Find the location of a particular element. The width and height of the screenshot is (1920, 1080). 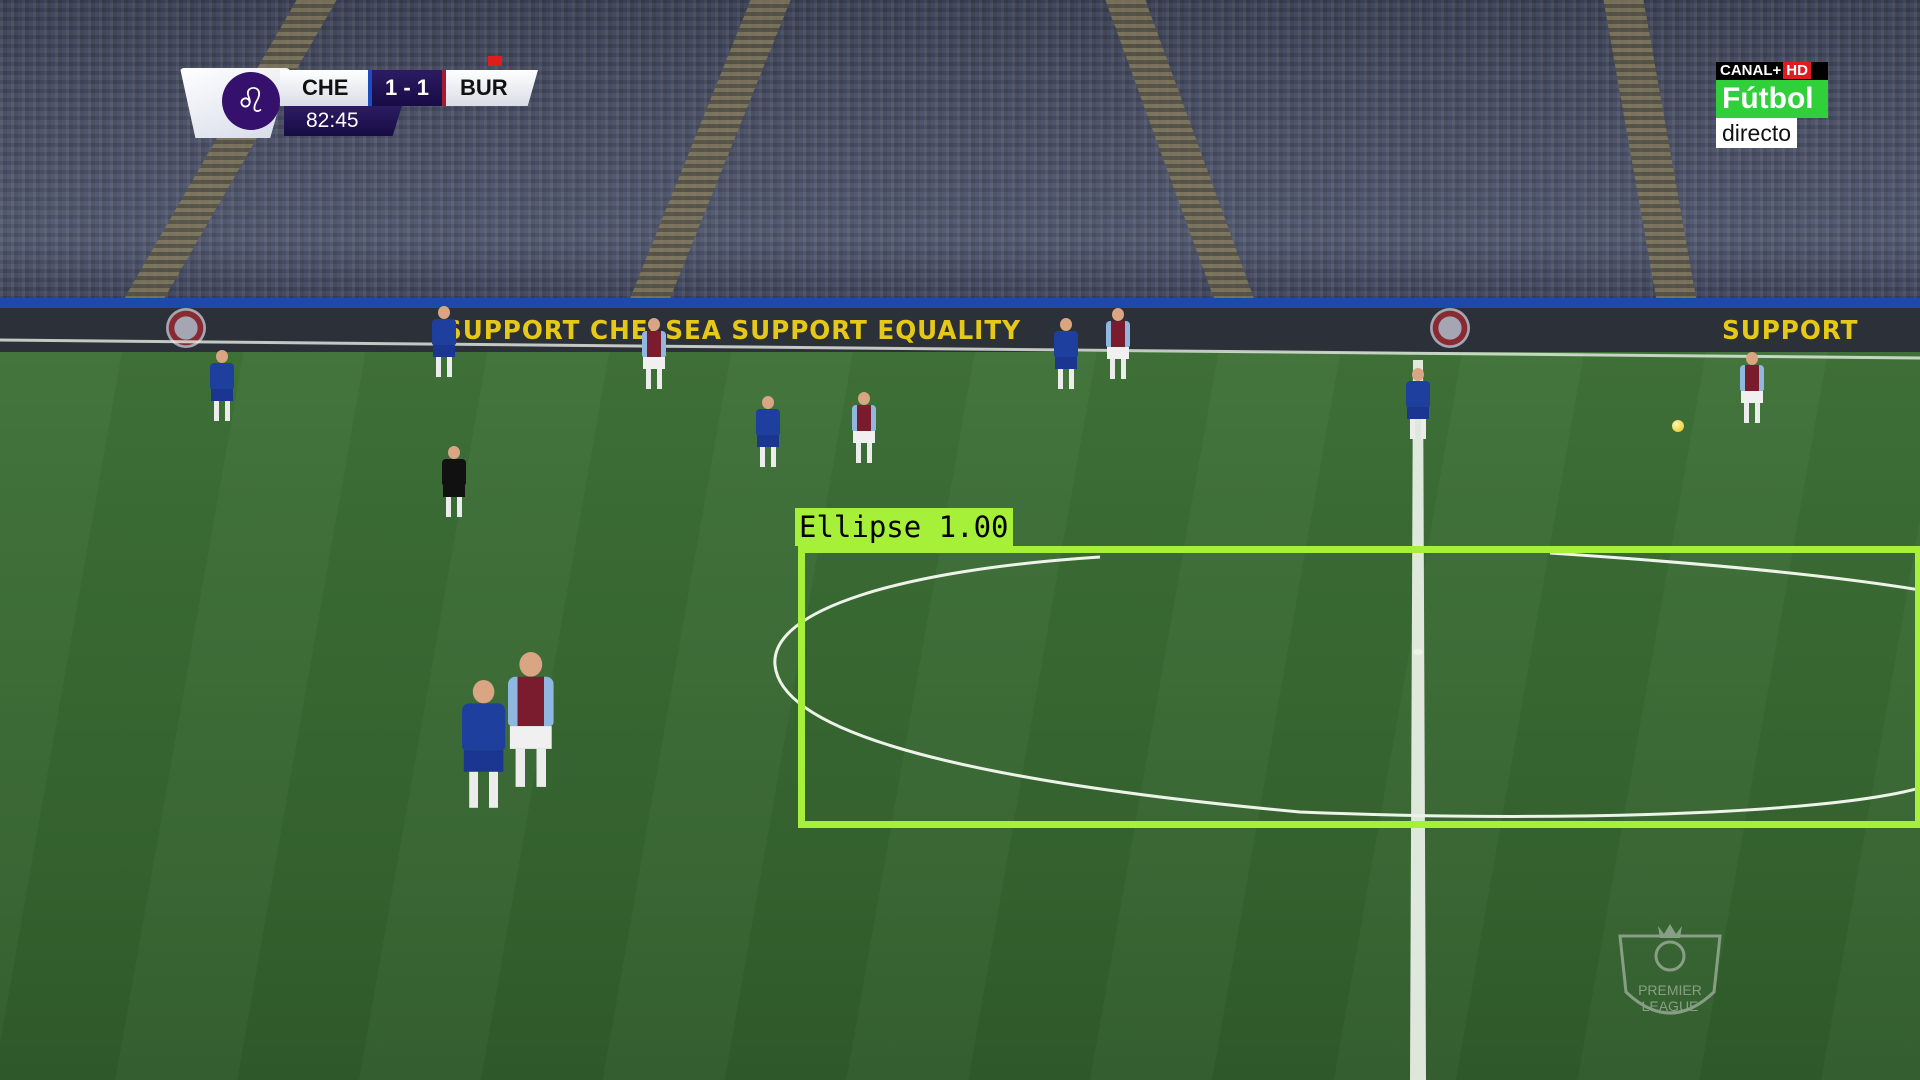

match-score: 1 - 1 is located at coordinates (407, 87).